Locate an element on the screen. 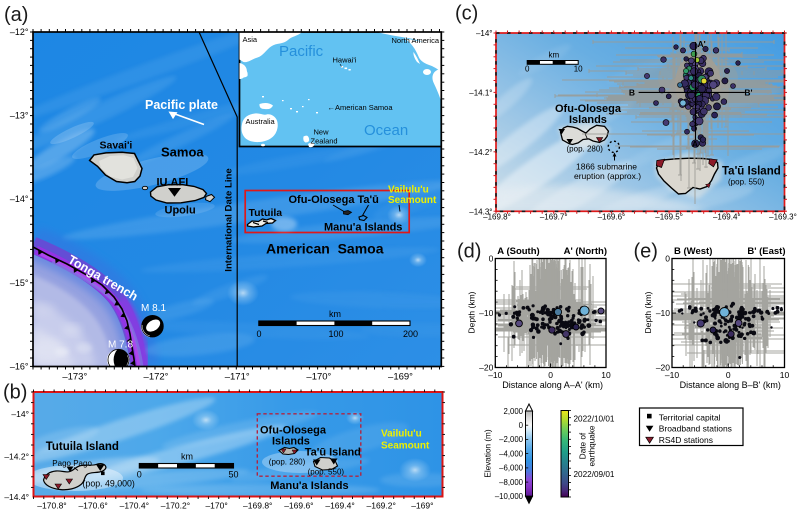 The image size is (800, 512). svg-text: Samoa is located at coordinates (182, 152).